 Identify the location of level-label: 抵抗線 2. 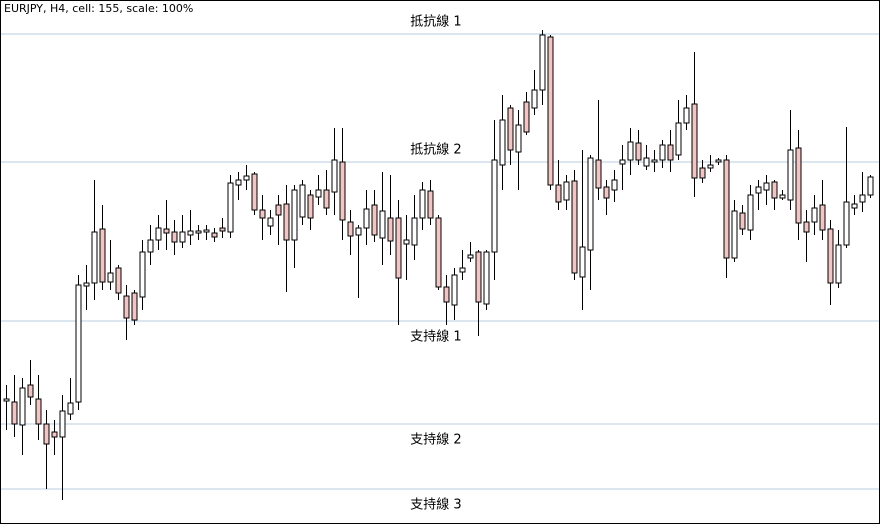
(435, 150).